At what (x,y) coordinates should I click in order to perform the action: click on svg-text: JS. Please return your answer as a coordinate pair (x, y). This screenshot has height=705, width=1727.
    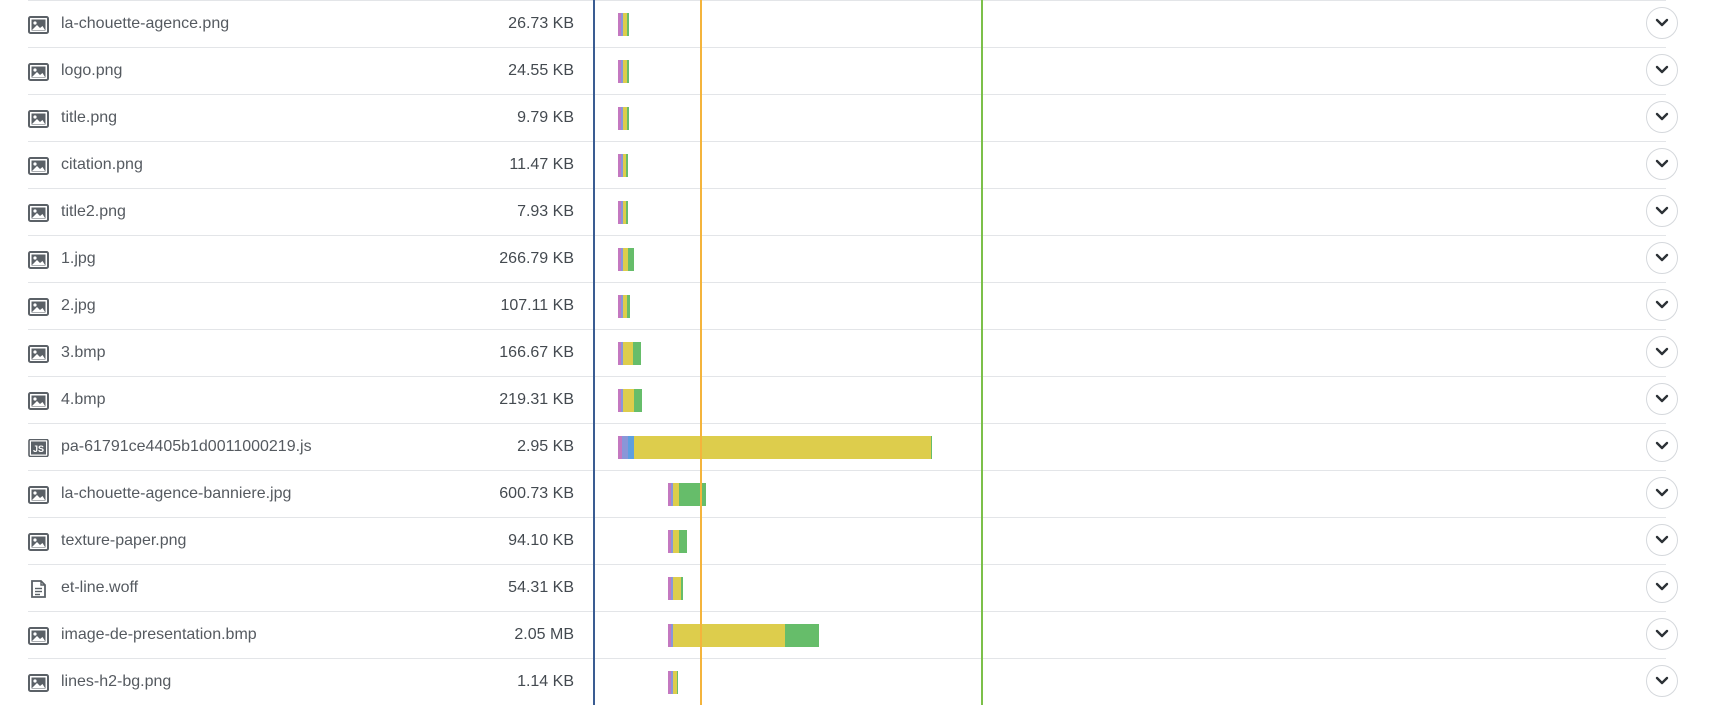
    Looking at the image, I should click on (38, 449).